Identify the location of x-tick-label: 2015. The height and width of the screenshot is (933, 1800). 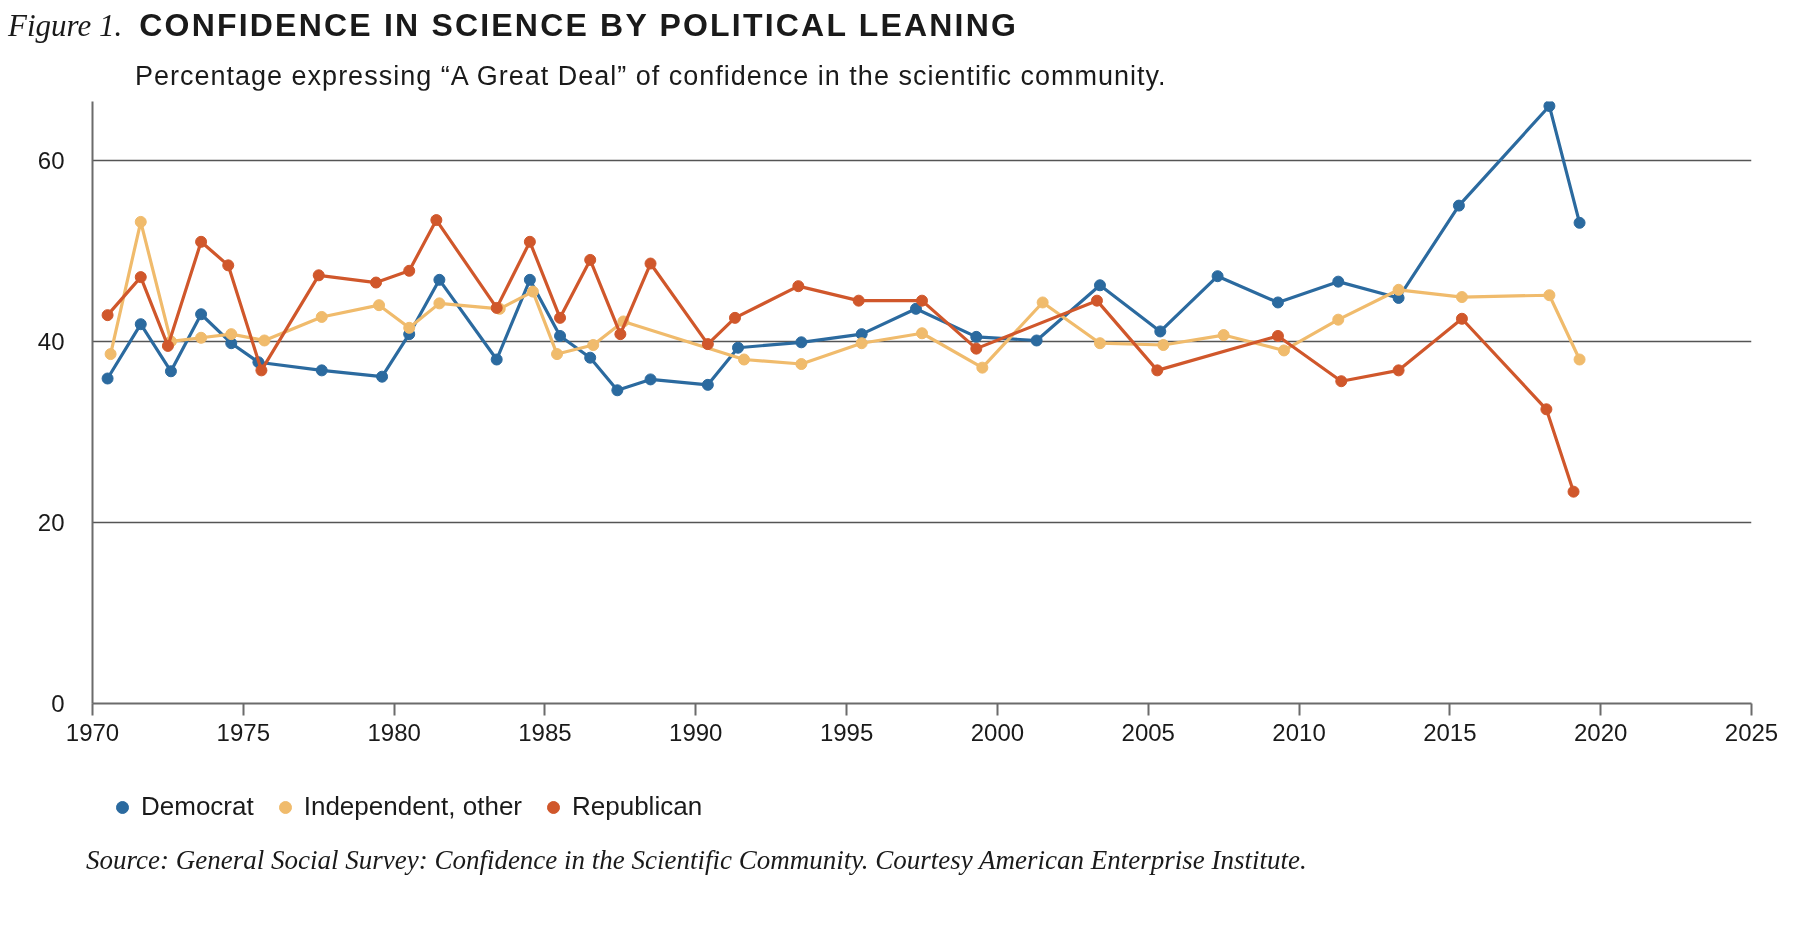
(1450, 732).